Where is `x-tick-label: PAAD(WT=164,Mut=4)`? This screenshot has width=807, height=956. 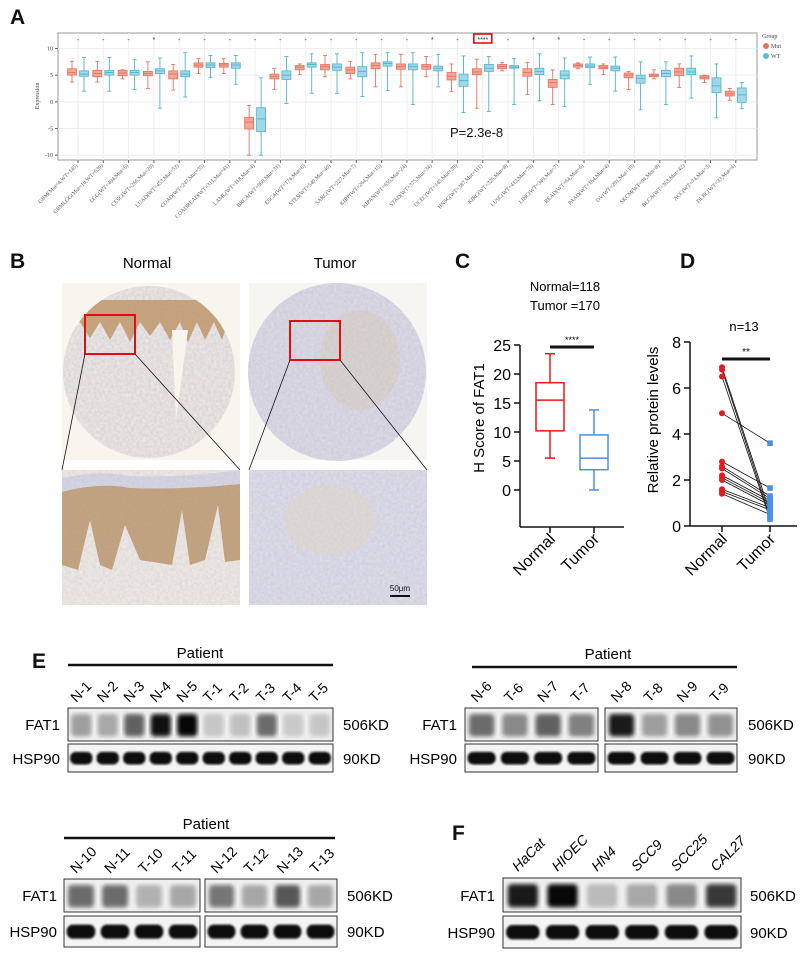
x-tick-label: PAAD(WT=164,Mut=4) is located at coordinates (589, 184).